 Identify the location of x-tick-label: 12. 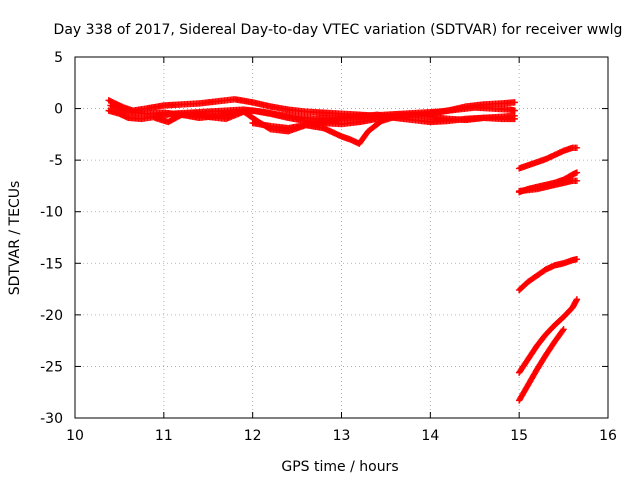
(253, 436).